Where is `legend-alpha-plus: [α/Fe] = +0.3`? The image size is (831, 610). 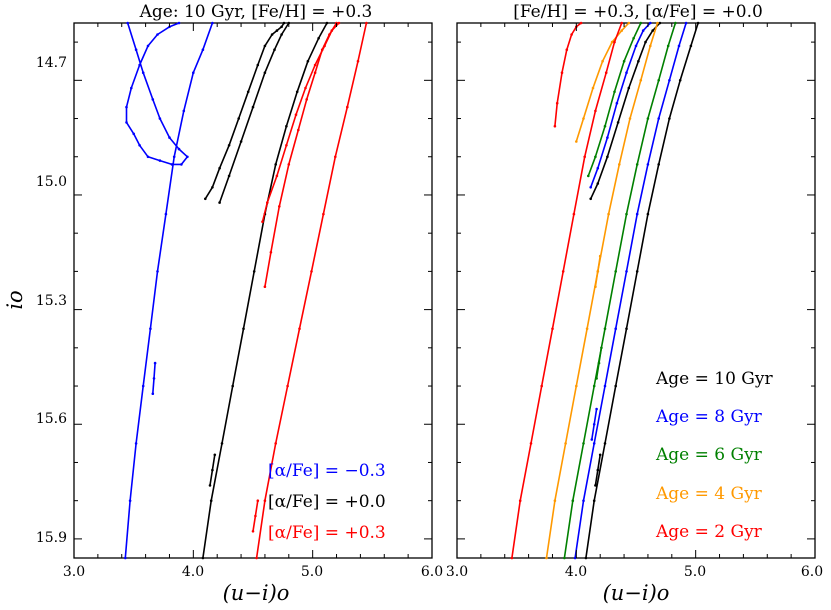
legend-alpha-plus: [α/Fe] = +0.3 is located at coordinates (327, 533).